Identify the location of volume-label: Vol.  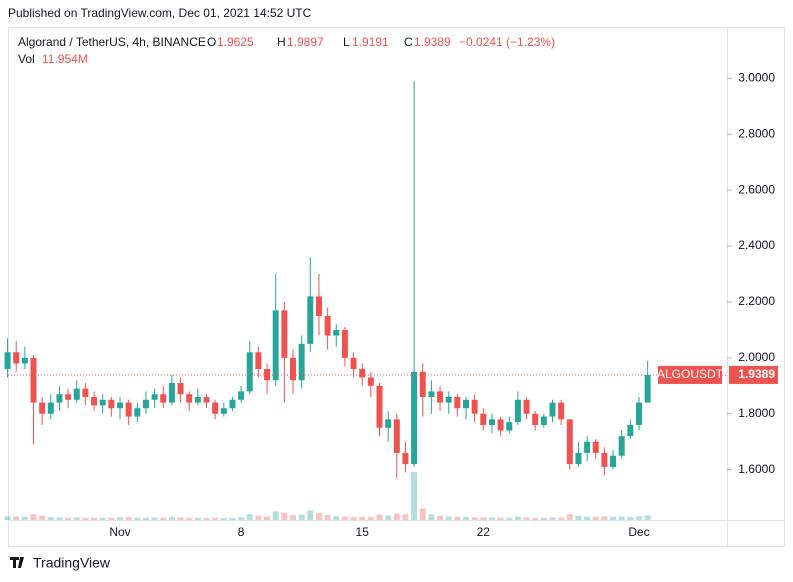
(26, 59).